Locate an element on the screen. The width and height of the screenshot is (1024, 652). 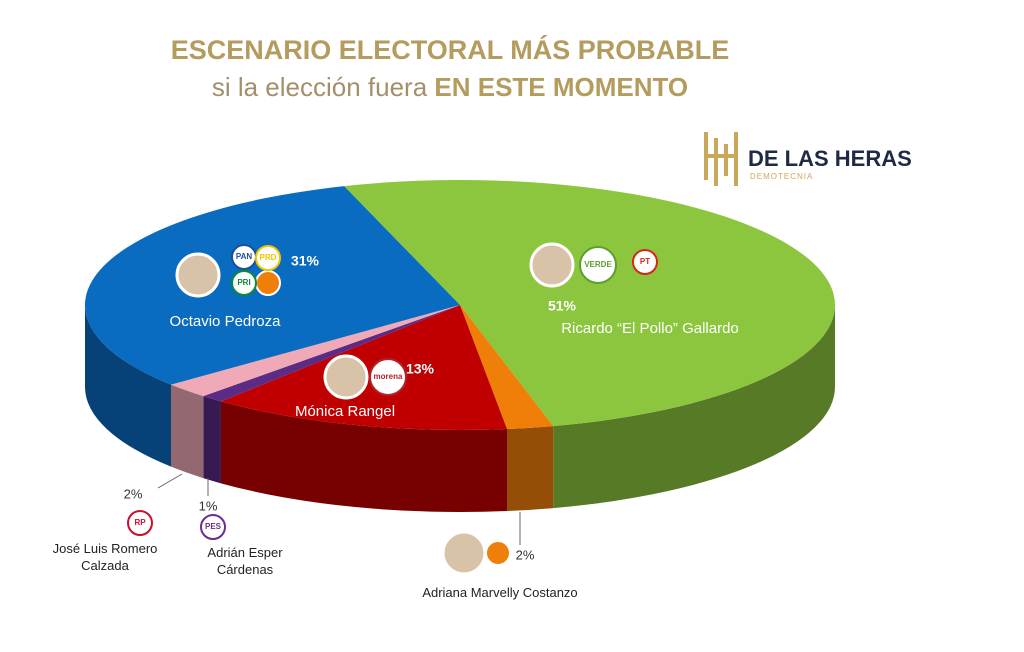
subtitle-emphasis: EN ESTE MOMENTO is located at coordinates (561, 87).